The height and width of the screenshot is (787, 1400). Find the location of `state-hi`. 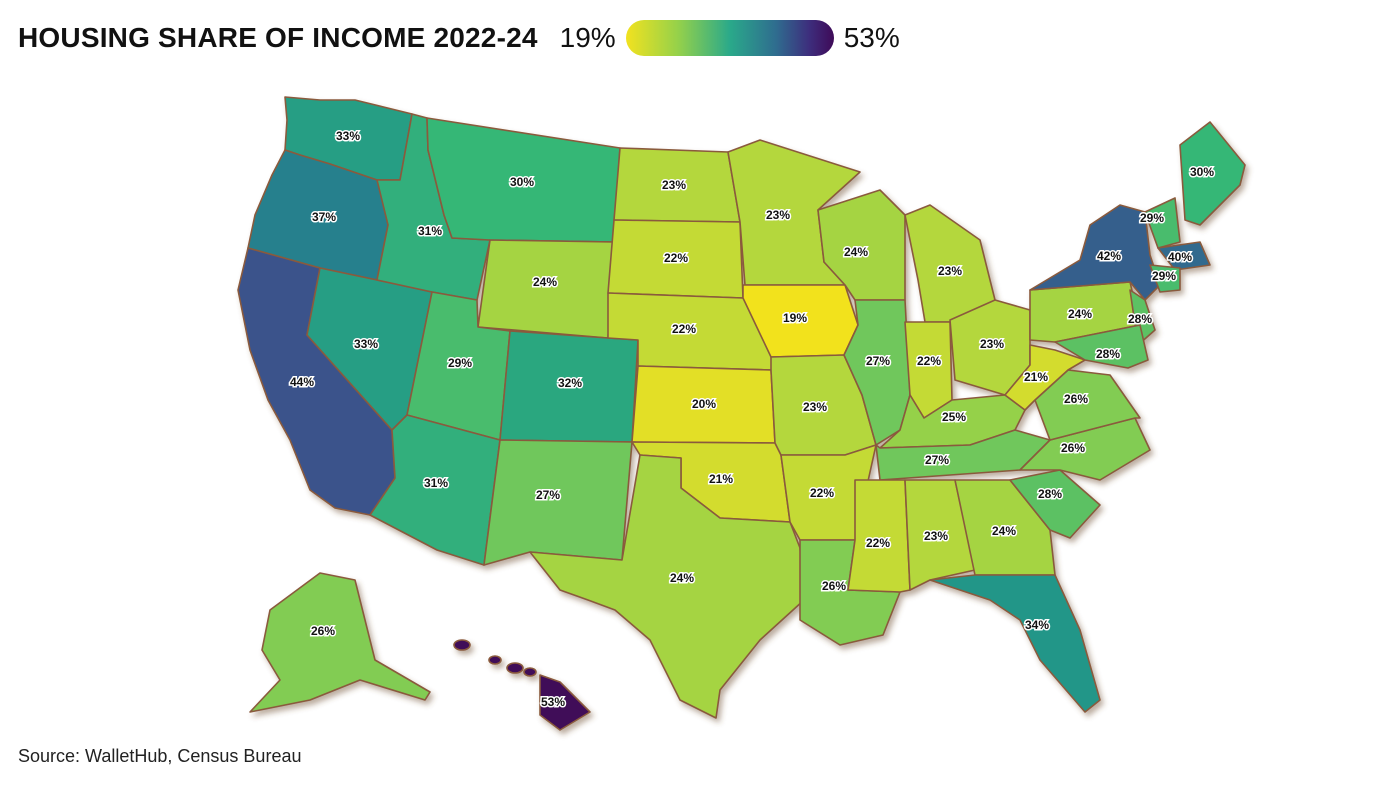

state-hi is located at coordinates (565, 702).